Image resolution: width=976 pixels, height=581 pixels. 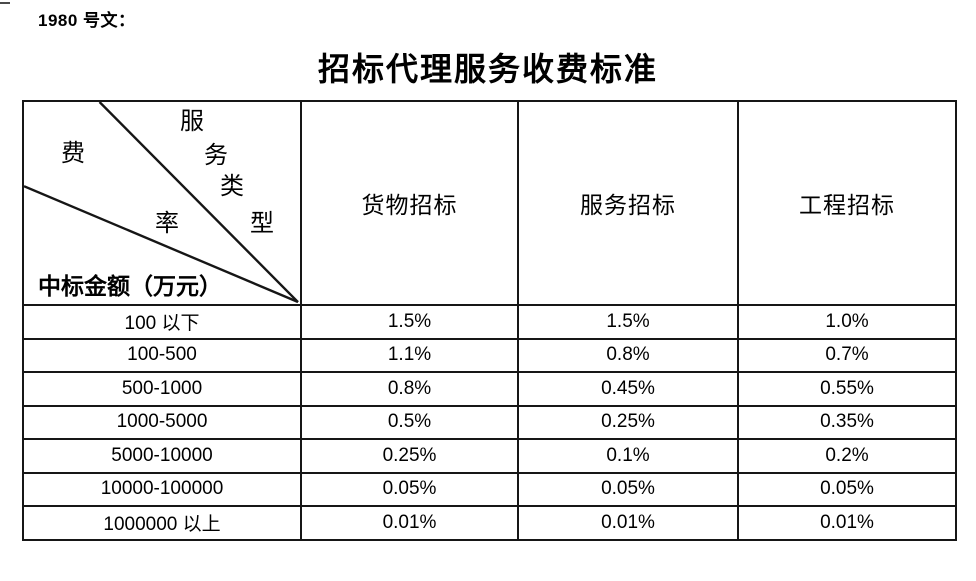 I want to click on diagonal-label-service-type-char: 类, so click(x=232, y=187).